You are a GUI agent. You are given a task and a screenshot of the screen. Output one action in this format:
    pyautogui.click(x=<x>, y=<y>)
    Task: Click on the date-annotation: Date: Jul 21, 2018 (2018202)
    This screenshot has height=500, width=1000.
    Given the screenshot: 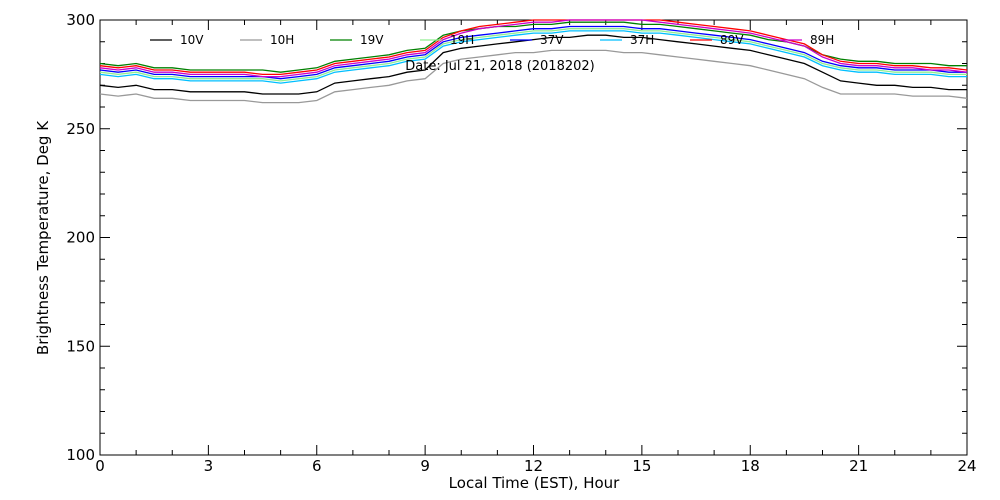 What is the action you would take?
    pyautogui.click(x=499, y=66)
    